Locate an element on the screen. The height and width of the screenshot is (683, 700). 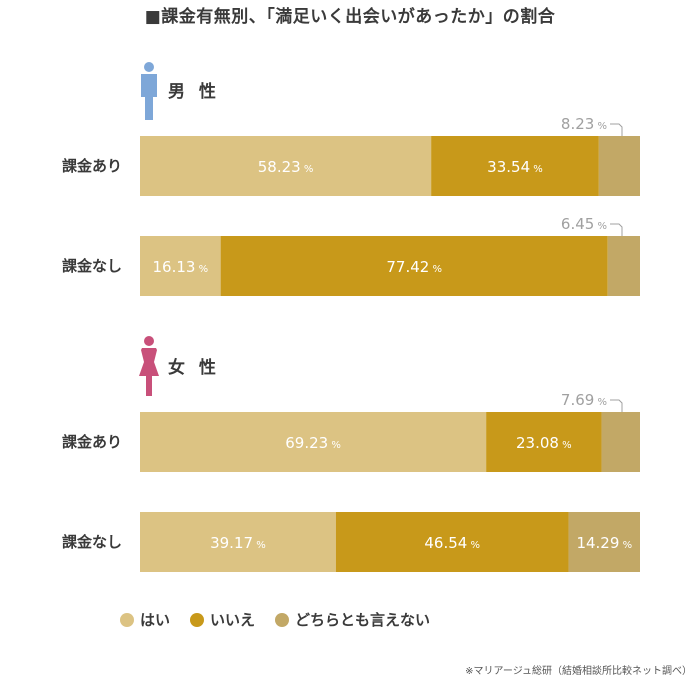
data-label: 77.42 % is located at coordinates (414, 267).